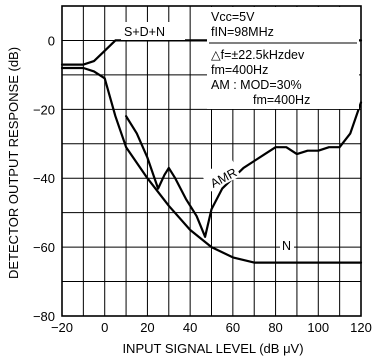 The image size is (375, 359). I want to click on y-tick-label: −80, so click(44, 316).